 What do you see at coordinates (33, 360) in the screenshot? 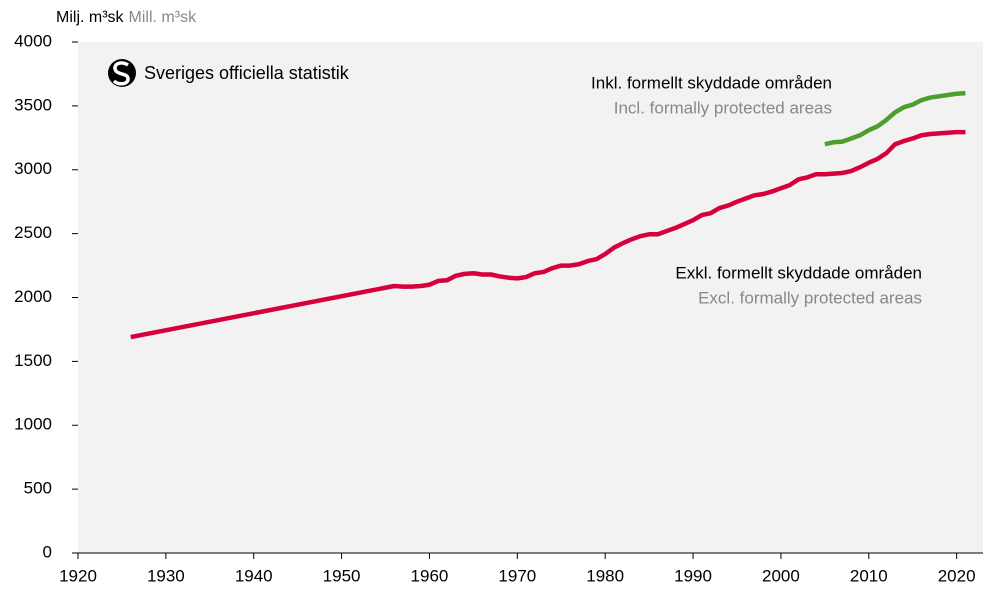
I see `y-tick-label: 1500` at bounding box center [33, 360].